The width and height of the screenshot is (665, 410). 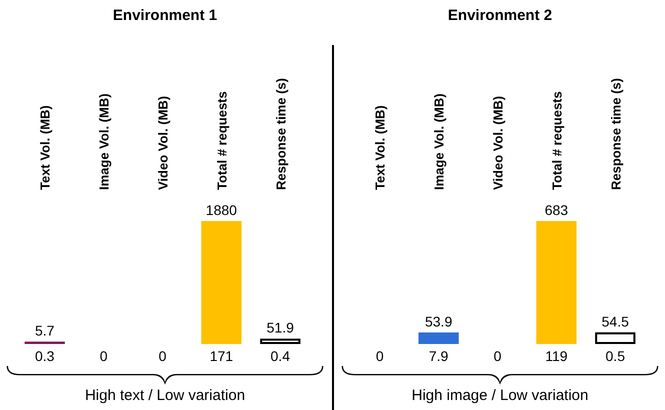 What do you see at coordinates (616, 321) in the screenshot?
I see `data-label: 54.5` at bounding box center [616, 321].